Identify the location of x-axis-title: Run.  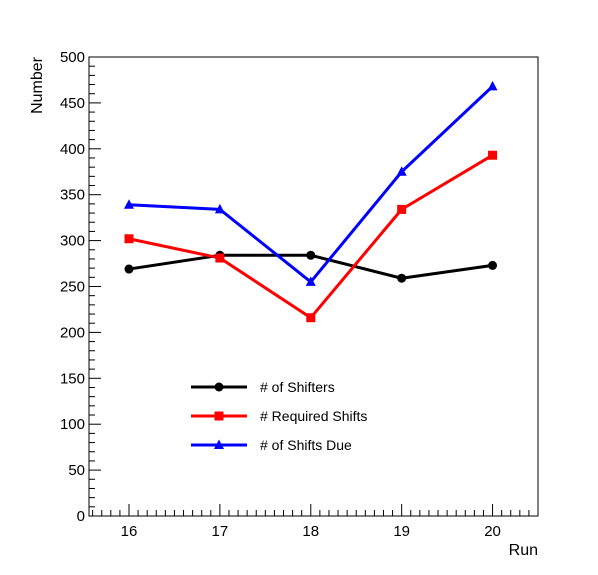
(523, 550).